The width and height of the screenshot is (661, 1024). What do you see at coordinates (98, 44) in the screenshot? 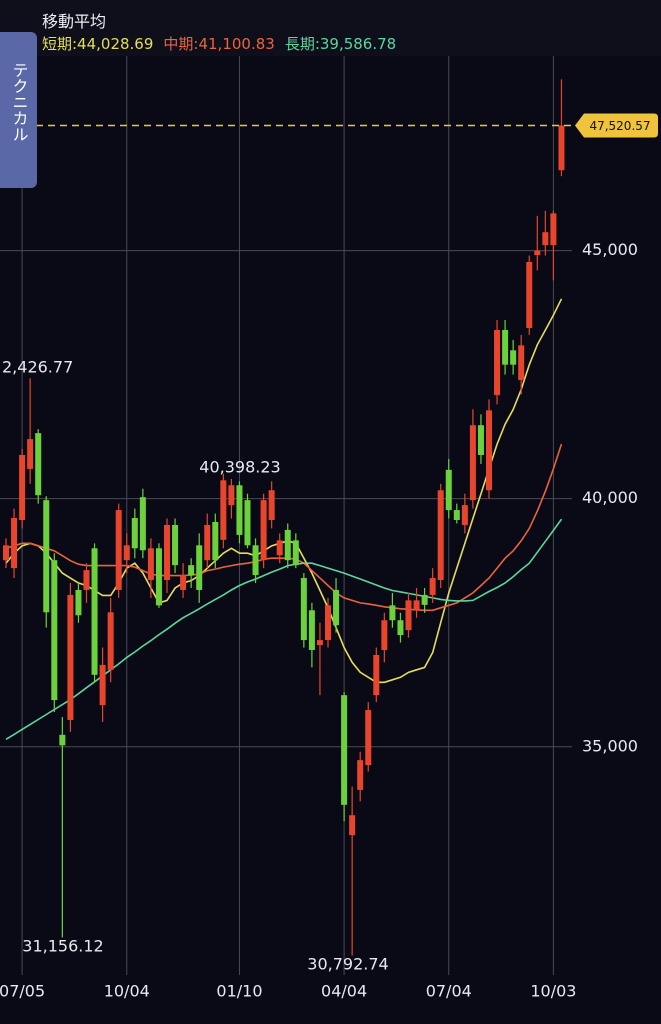
I see `legend-entry: 短期:44,028.69` at bounding box center [98, 44].